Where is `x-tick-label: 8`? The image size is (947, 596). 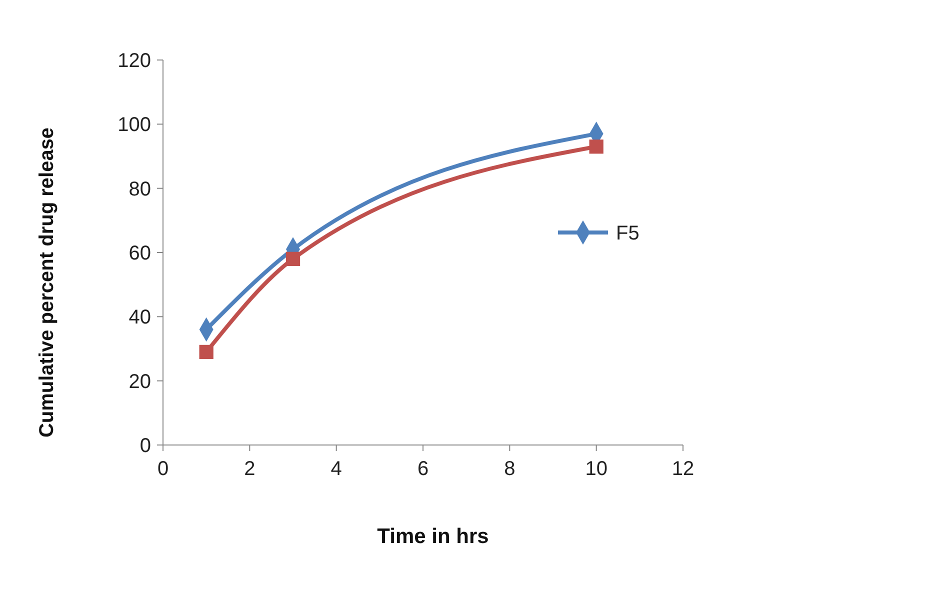
x-tick-label: 8 is located at coordinates (510, 469).